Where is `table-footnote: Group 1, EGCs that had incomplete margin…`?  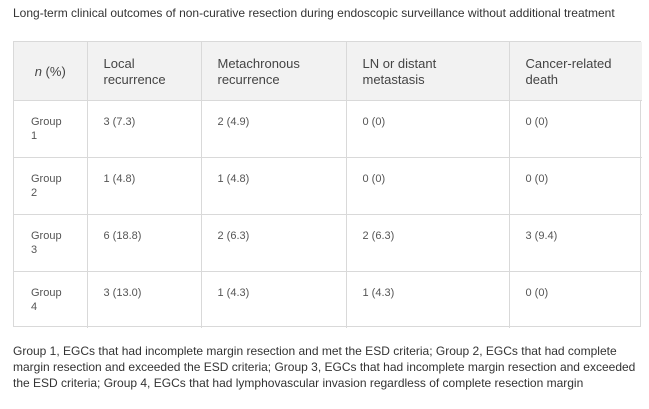
table-footnote: Group 1, EGCs that had incomplete margin… is located at coordinates (324, 367).